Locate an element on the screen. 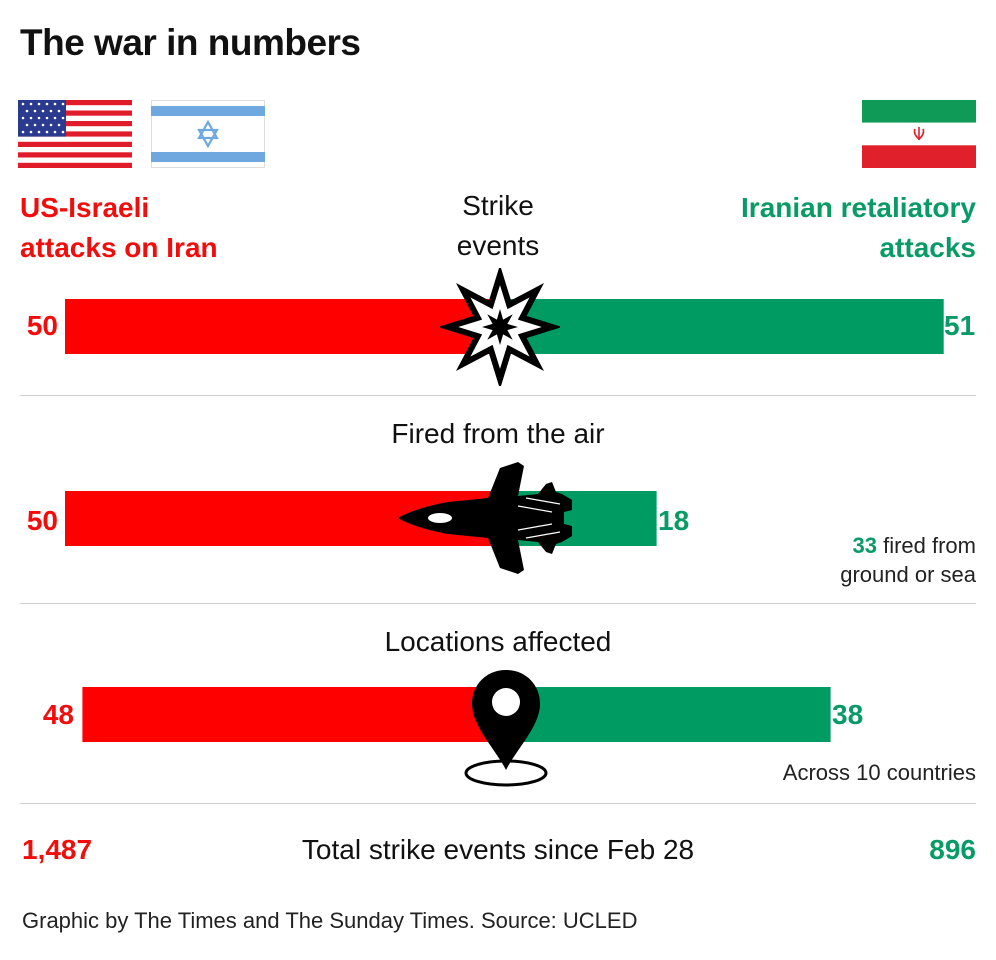 This screenshot has height=960, width=996. fighter-jet-icon is located at coordinates (485, 518).